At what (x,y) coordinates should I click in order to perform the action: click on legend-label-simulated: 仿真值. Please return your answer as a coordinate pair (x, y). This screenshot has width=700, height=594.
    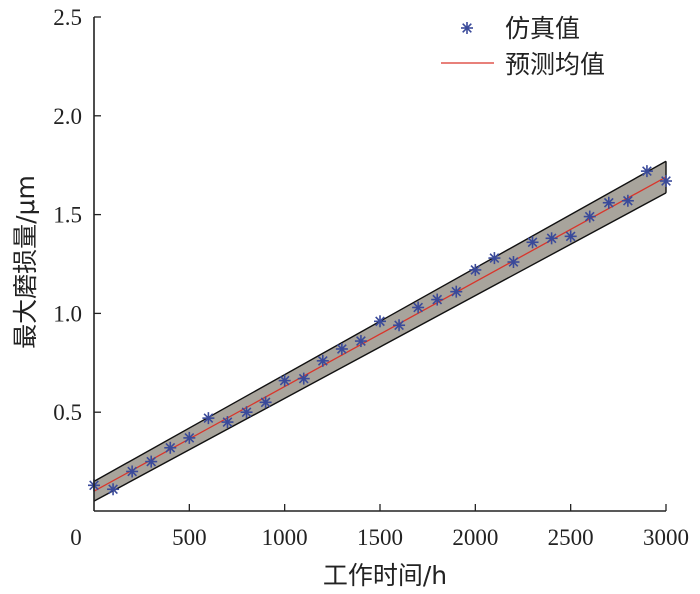
    Looking at the image, I should click on (542, 28).